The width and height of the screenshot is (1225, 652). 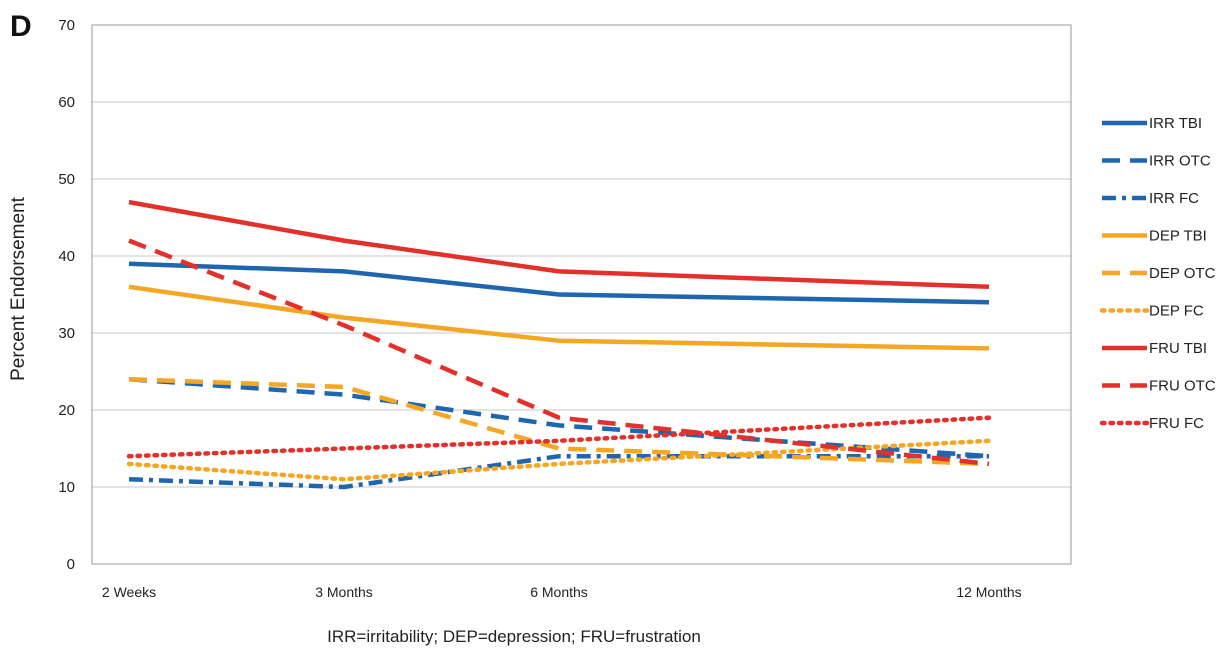 I want to click on legend-label: DEP OTC, so click(x=1182, y=273).